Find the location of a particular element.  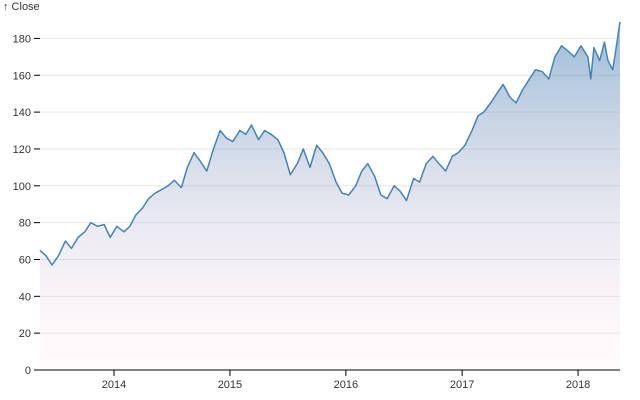

x-tick-label-2015: 2015 is located at coordinates (230, 385).